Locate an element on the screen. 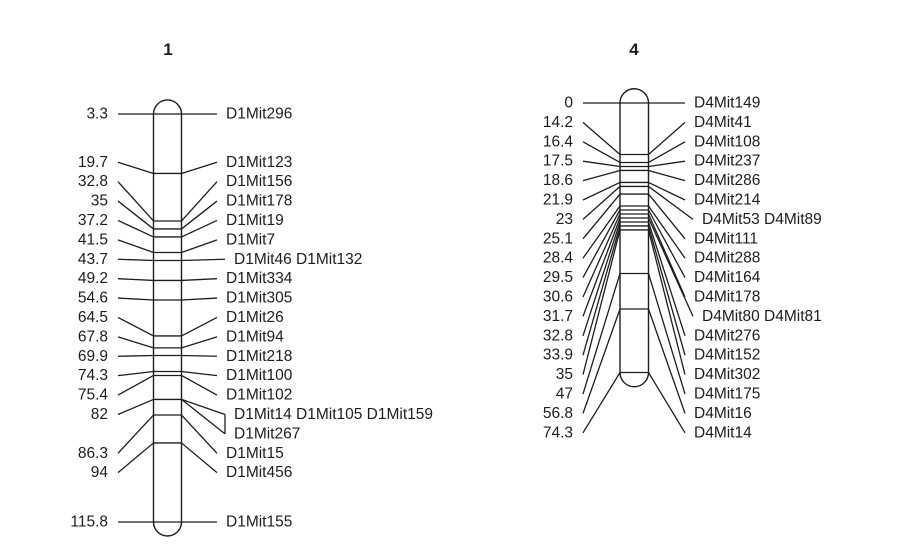  marker-label: D1Mit296 is located at coordinates (259, 113).